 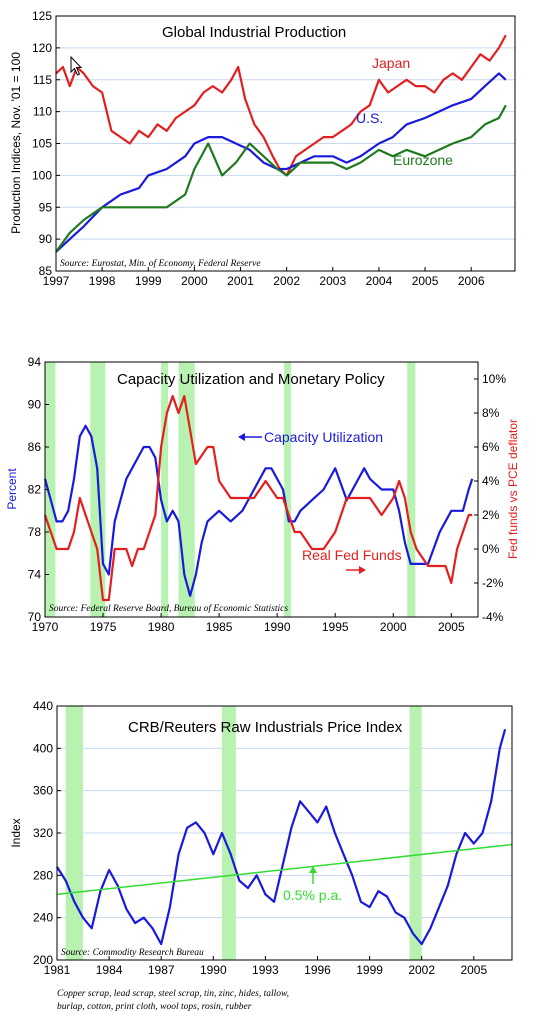 I want to click on c2-fedfunds-annotation: Real Fed Funds, so click(x=352, y=560).